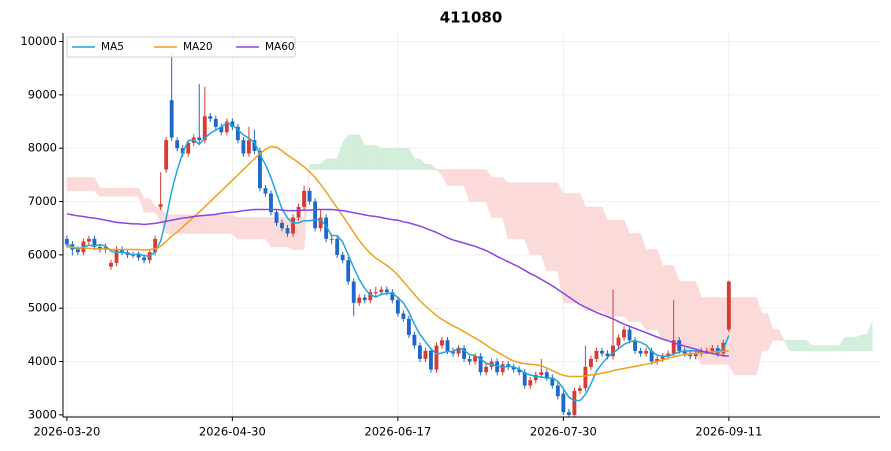  What do you see at coordinates (42, 148) in the screenshot?
I see `y-tick-label: 8000` at bounding box center [42, 148].